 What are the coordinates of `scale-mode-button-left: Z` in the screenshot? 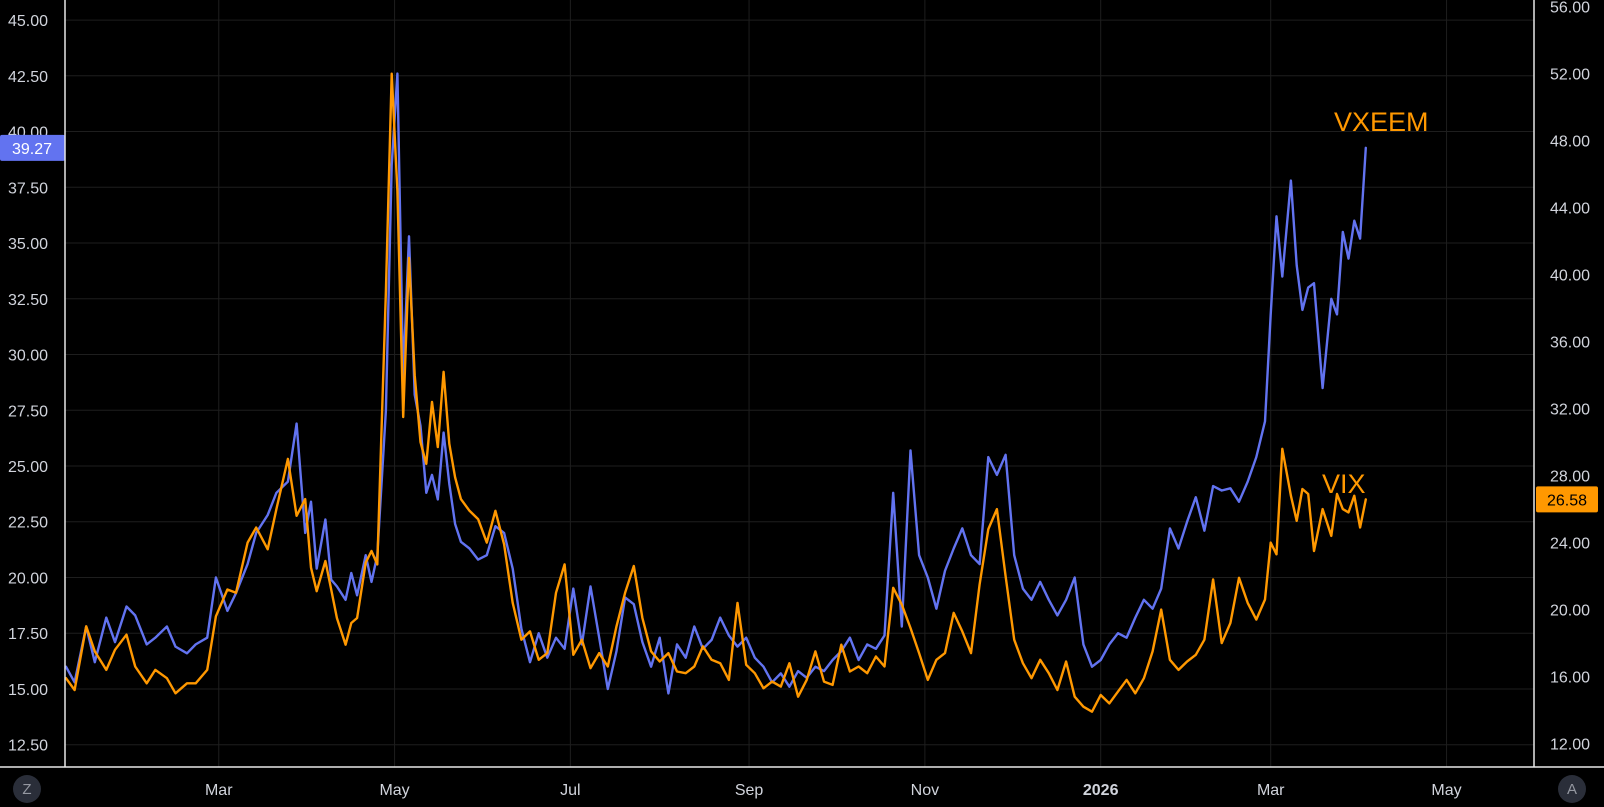 It's located at (27, 789).